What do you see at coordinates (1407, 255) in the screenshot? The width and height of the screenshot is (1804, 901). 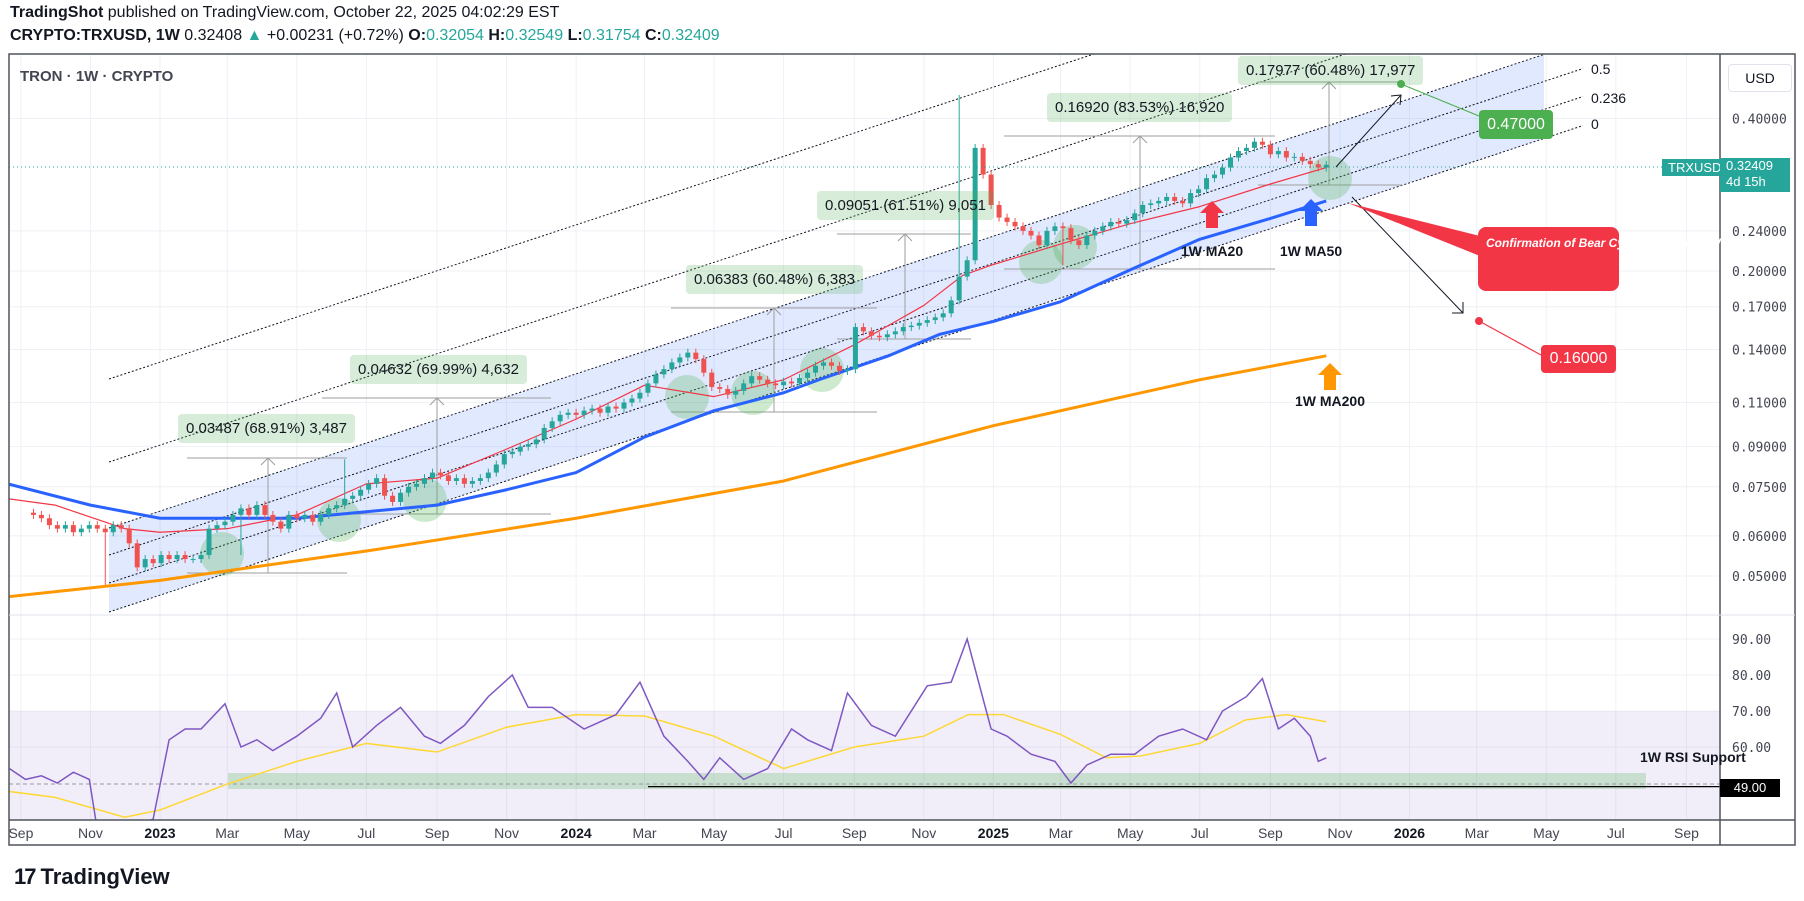 I see `projection-down-arrow` at bounding box center [1407, 255].